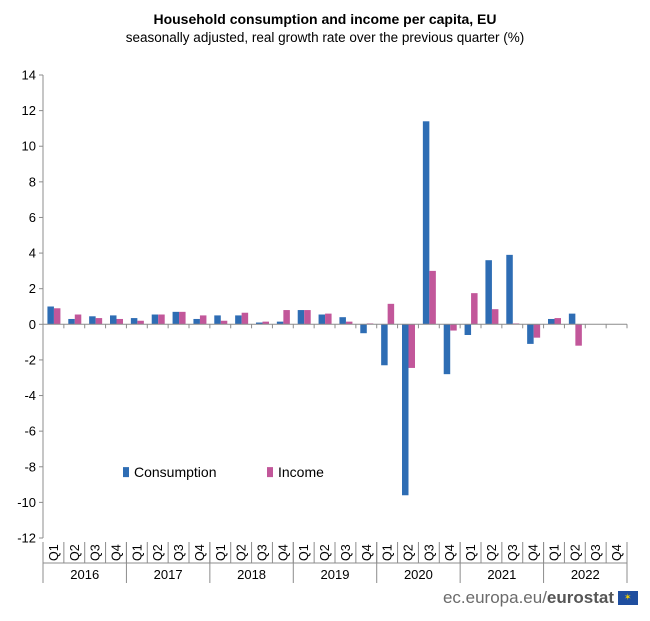 The width and height of the screenshot is (650, 621). What do you see at coordinates (32, 217) in the screenshot?
I see `y-tick-label: 6` at bounding box center [32, 217].